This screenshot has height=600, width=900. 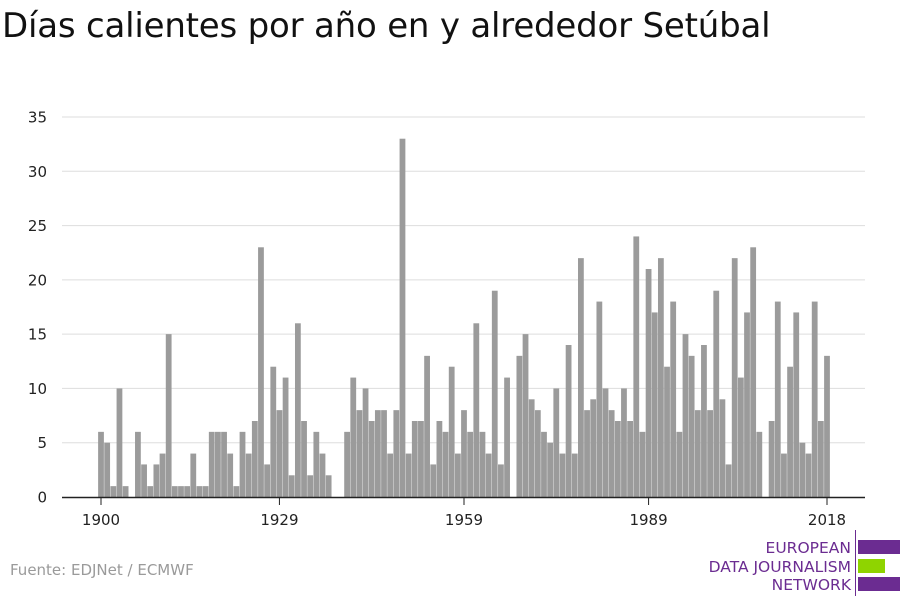 I want to click on y-tick-label: 30, so click(x=37, y=172).